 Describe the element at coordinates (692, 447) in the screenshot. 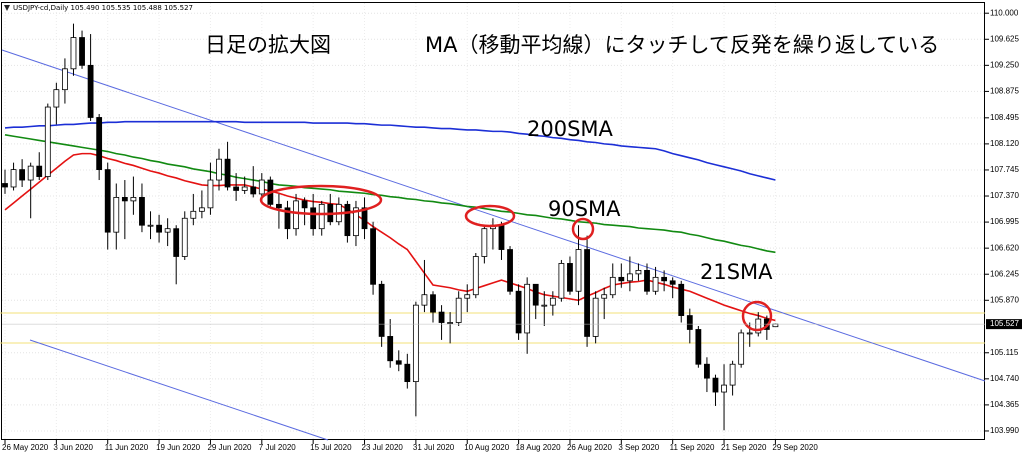

I see `x-tick-label: 11 Sep 2020` at that location.